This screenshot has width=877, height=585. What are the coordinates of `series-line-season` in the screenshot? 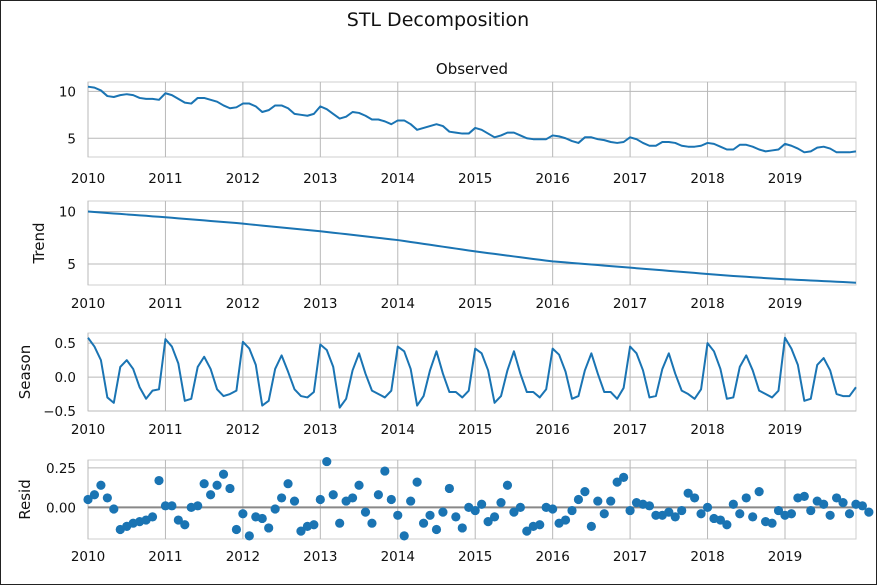 It's located at (472, 372).